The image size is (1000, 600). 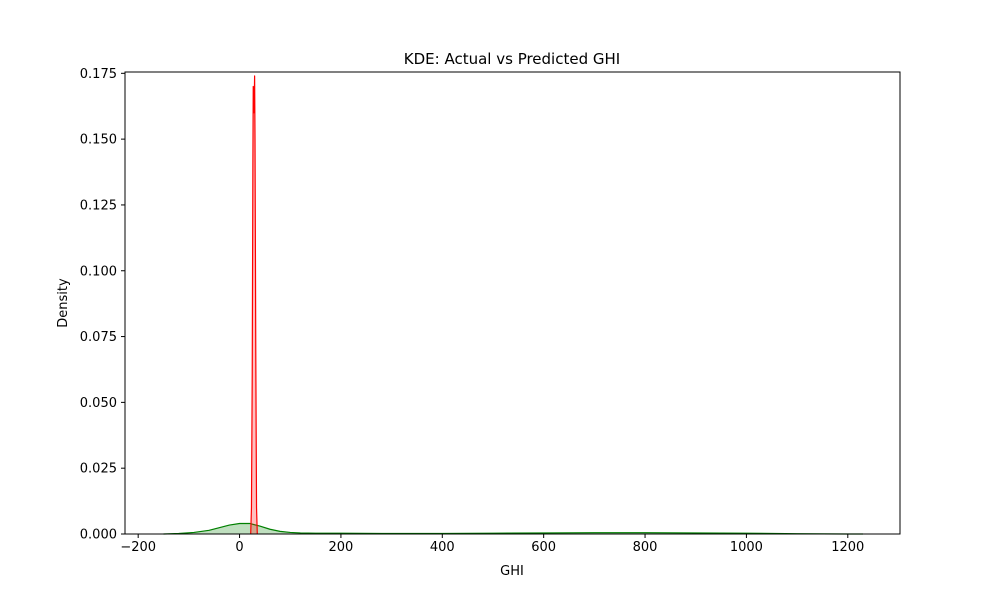 What do you see at coordinates (98, 74) in the screenshot?
I see `y-tick-label: 0.175` at bounding box center [98, 74].